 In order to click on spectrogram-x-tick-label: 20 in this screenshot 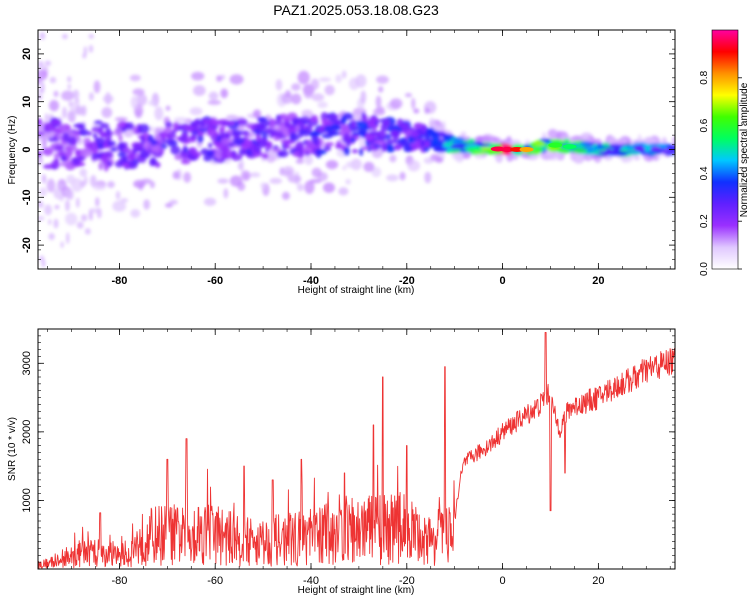, I will do `click(598, 281)`.